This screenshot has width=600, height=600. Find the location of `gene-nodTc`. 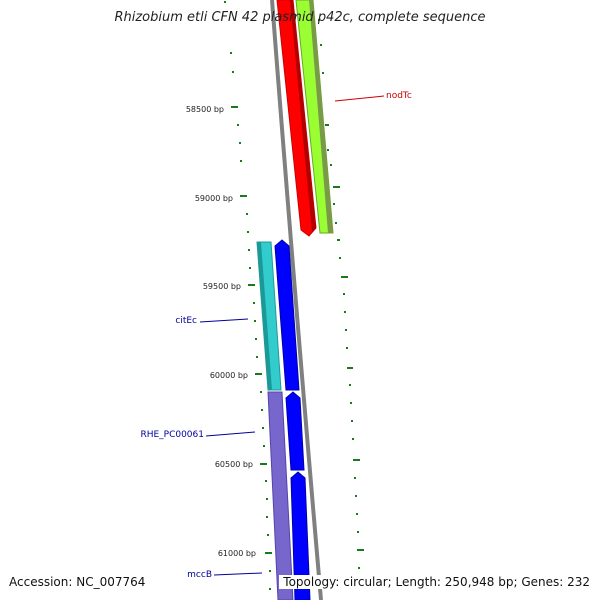

gene-nodTc is located at coordinates (296, 118).